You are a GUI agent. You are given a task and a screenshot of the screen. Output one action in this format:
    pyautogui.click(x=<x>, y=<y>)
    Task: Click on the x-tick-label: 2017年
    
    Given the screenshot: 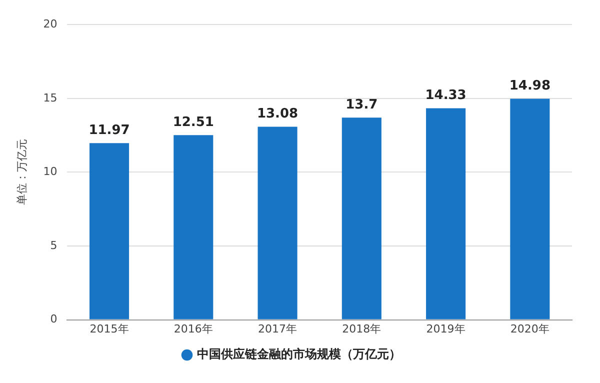 What is the action you would take?
    pyautogui.click(x=278, y=329)
    